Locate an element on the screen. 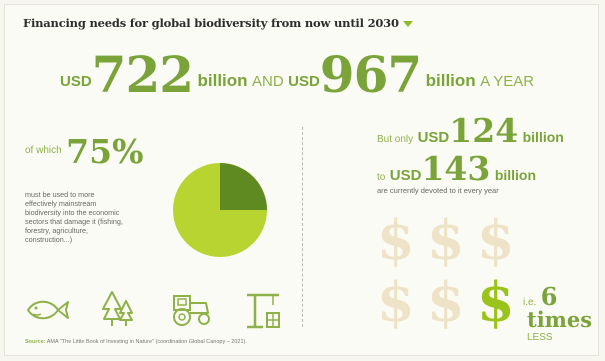 The width and height of the screenshot is (605, 361). current-funding-line2: to USD143 billion is located at coordinates (456, 168).